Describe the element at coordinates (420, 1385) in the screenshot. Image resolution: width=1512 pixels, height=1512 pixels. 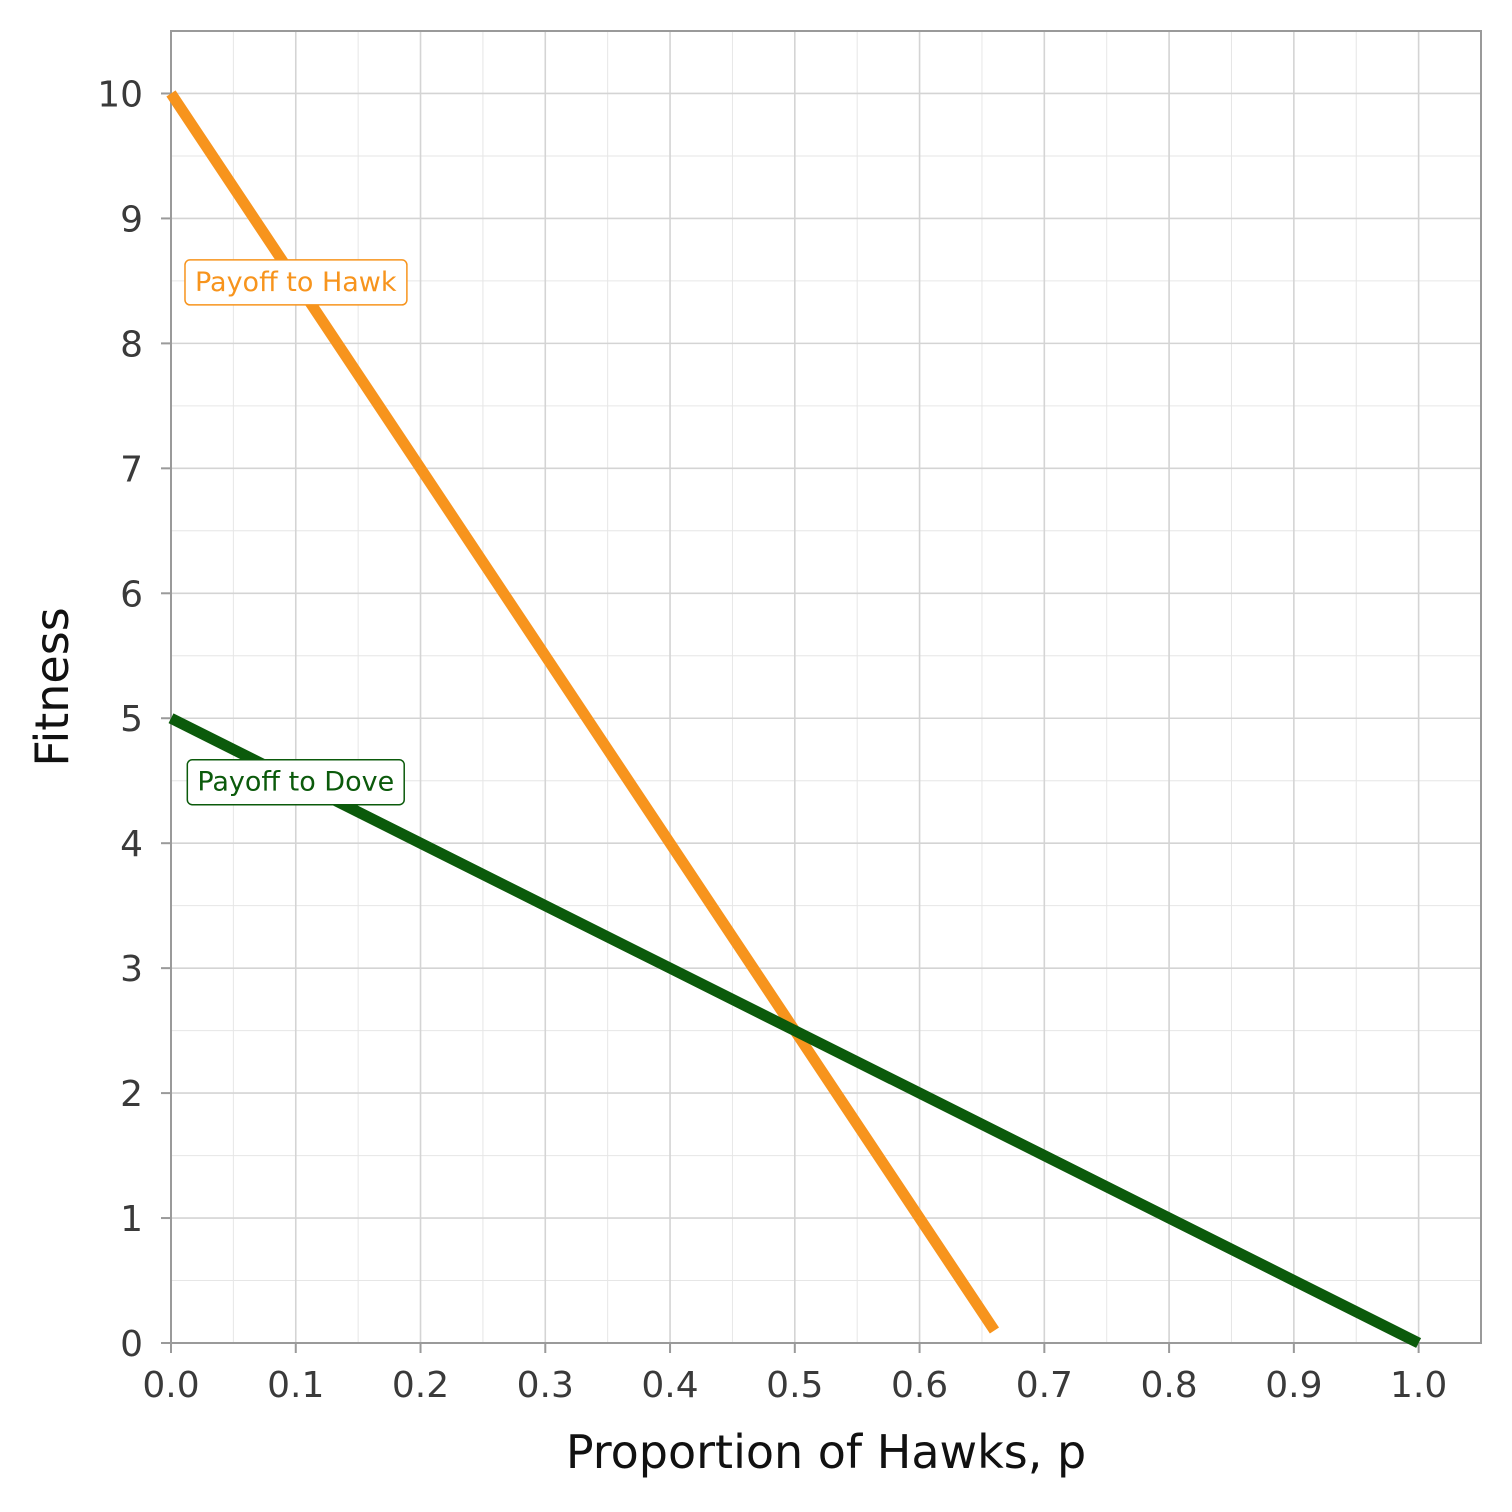
I see `x-tick-label: 0.2` at that location.